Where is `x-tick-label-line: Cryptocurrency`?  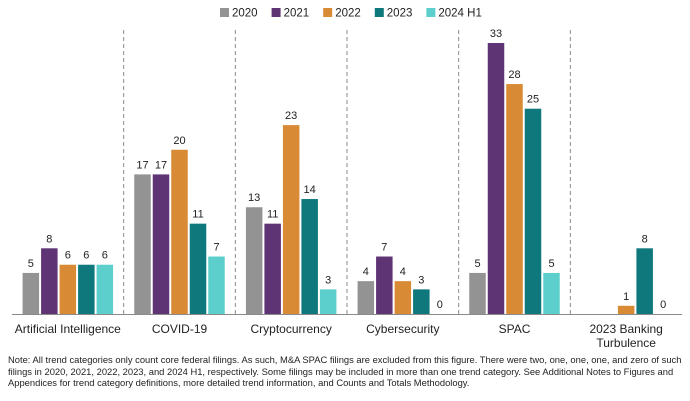 x-tick-label-line: Cryptocurrency is located at coordinates (290, 329).